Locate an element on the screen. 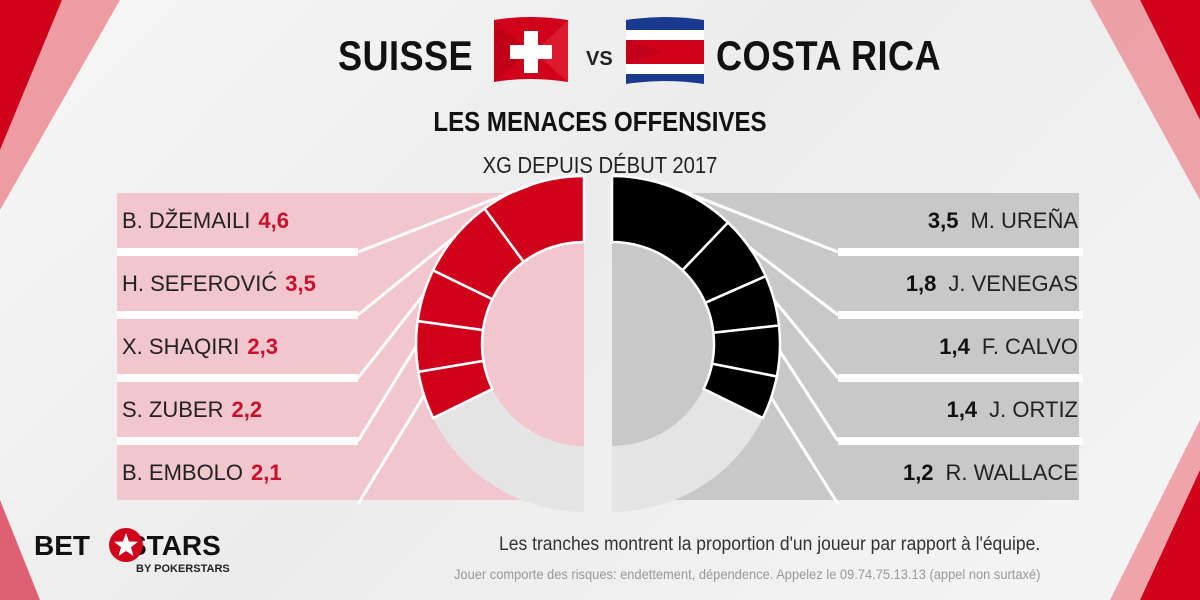 Image resolution: width=1200 pixels, height=600 pixels. player-name: F. CALVO is located at coordinates (1029, 346).